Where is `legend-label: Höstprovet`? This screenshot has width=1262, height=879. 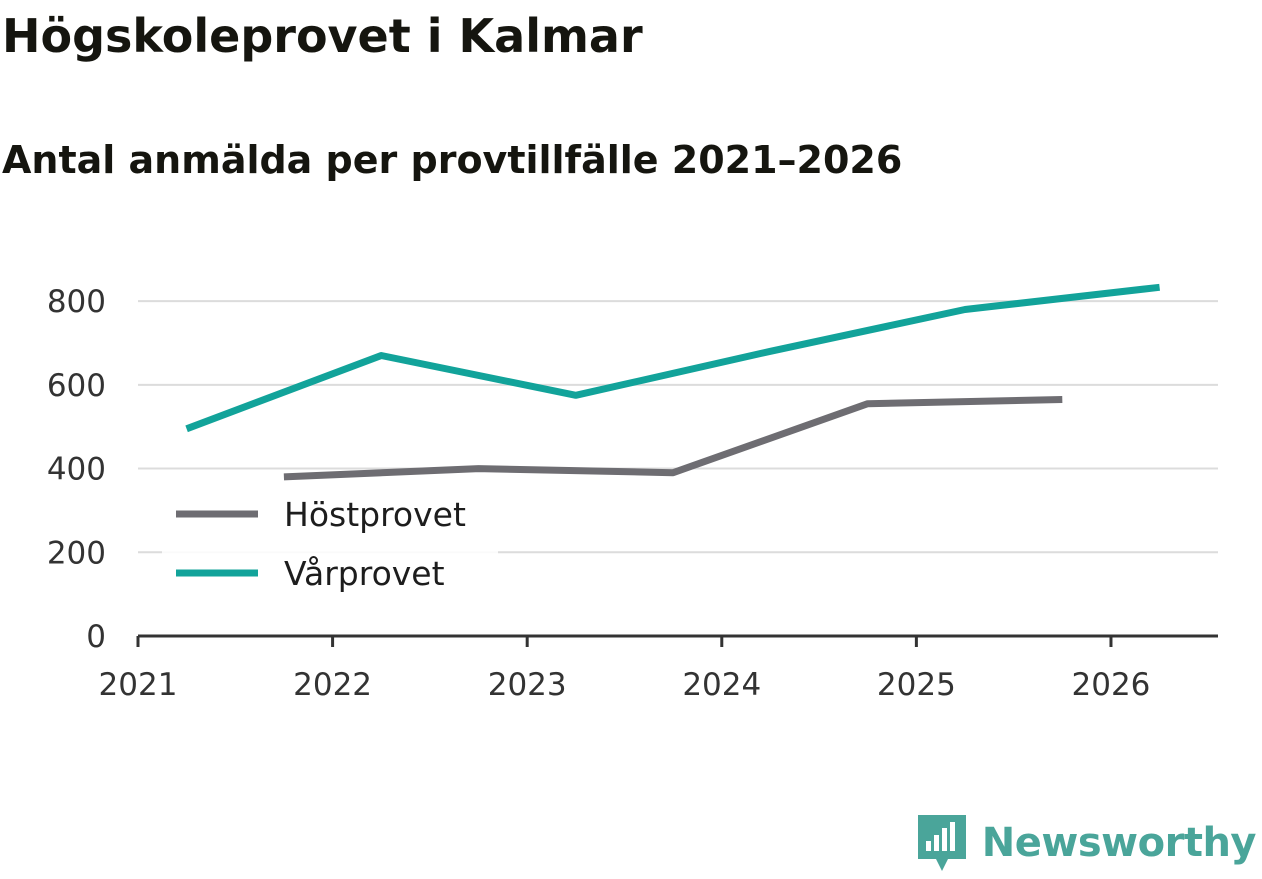
legend-label: Höstprovet is located at coordinates (375, 514).